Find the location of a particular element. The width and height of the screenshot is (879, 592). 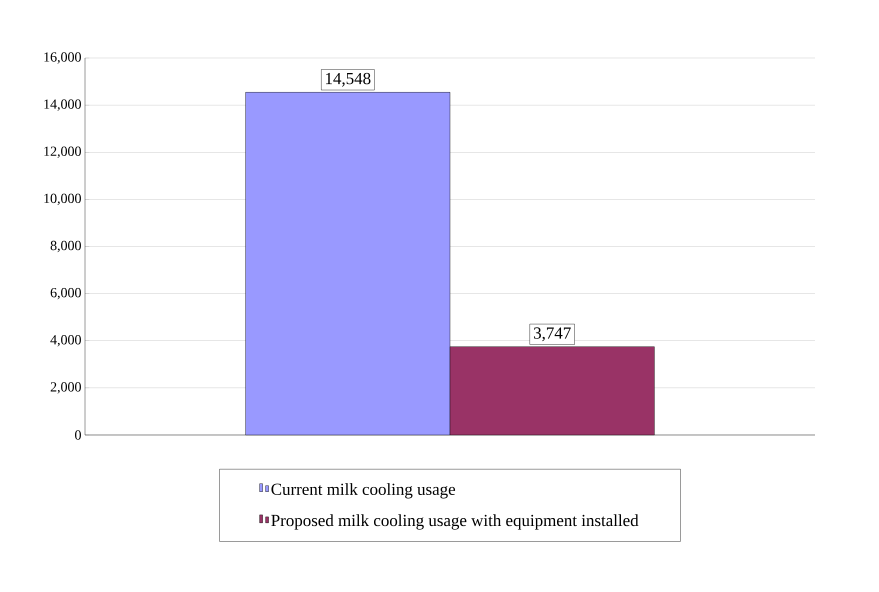

legend-label: Current milk cooling usage is located at coordinates (363, 490).